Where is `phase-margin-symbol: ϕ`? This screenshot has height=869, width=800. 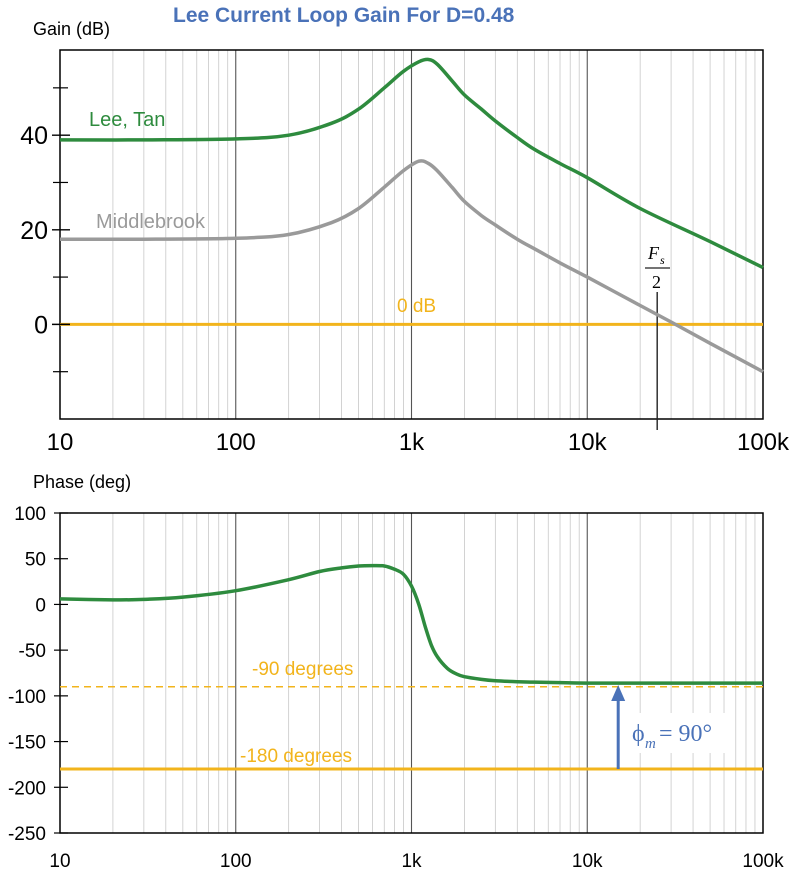
phase-margin-symbol: ϕ is located at coordinates (638, 734).